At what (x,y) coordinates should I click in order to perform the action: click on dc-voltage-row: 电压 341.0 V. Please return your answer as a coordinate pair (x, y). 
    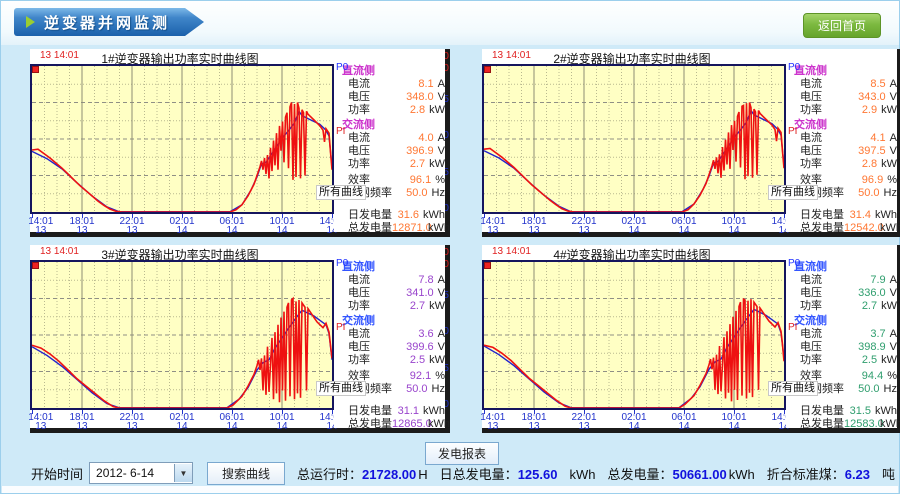
    Looking at the image, I should click on (389, 293).